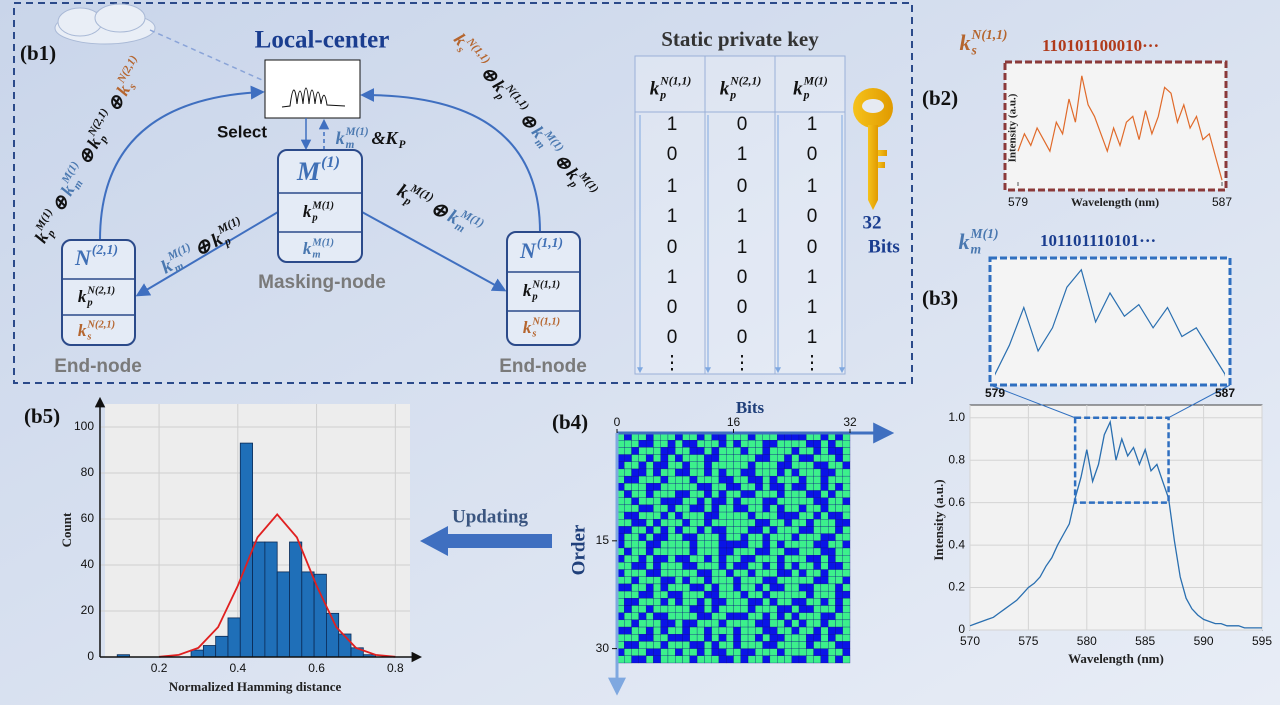 This screenshot has width=1280, height=705. Describe the element at coordinates (88, 518) in the screenshot. I see `y-tick-label: 60` at that location.